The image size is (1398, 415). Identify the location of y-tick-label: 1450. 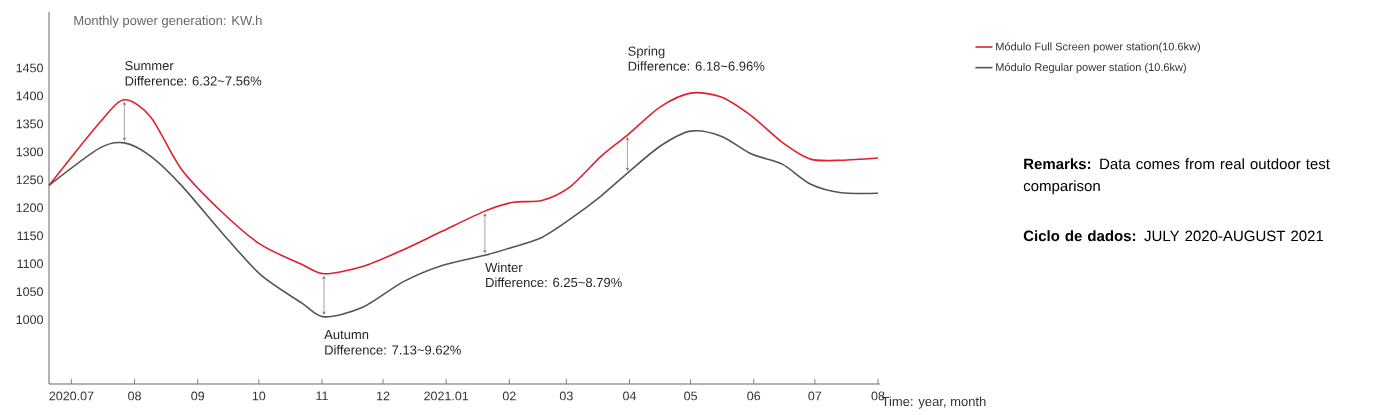
(29, 68).